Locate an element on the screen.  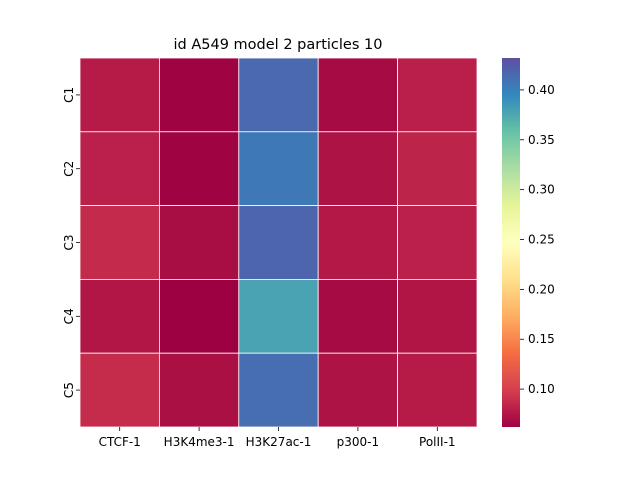
colorbar-tick-label: 0.40 is located at coordinates (541, 90).